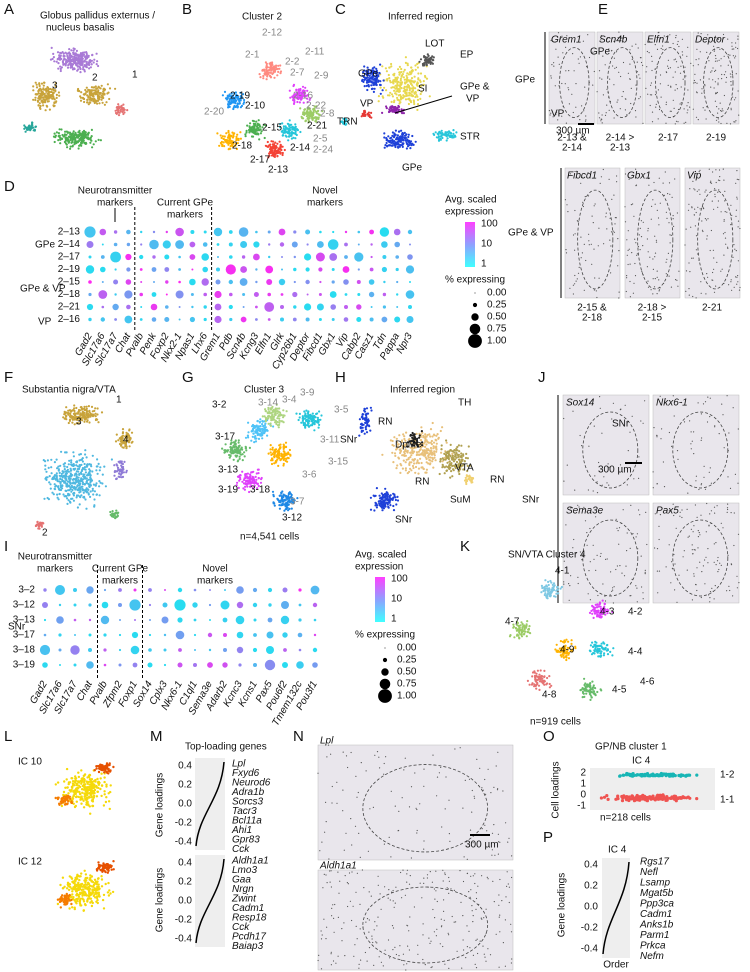  I want to click on cluster-label: 2-15, so click(272, 128).